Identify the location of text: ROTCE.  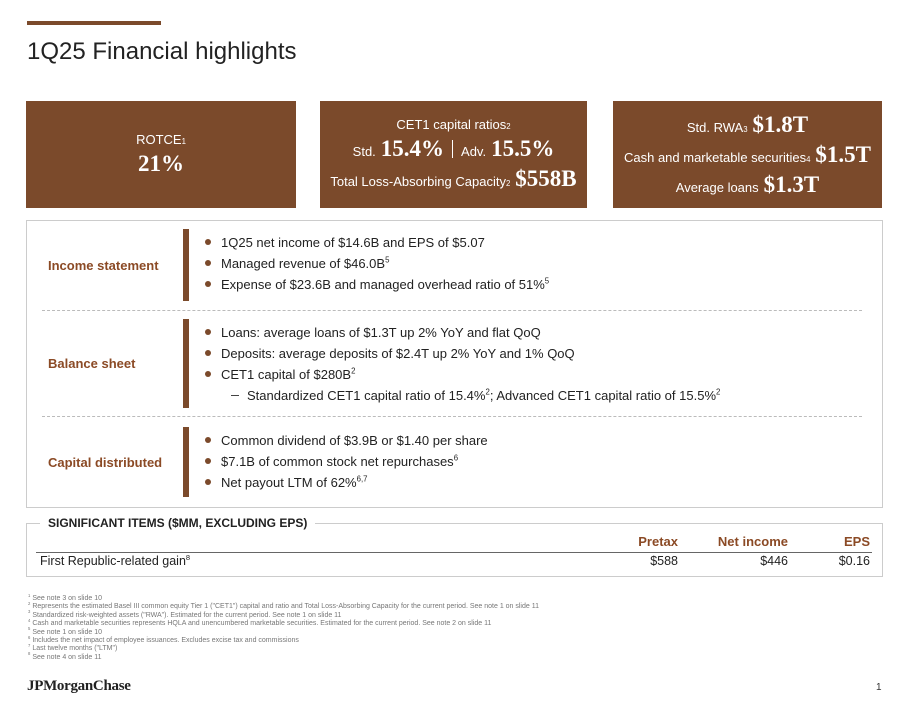
(159, 139).